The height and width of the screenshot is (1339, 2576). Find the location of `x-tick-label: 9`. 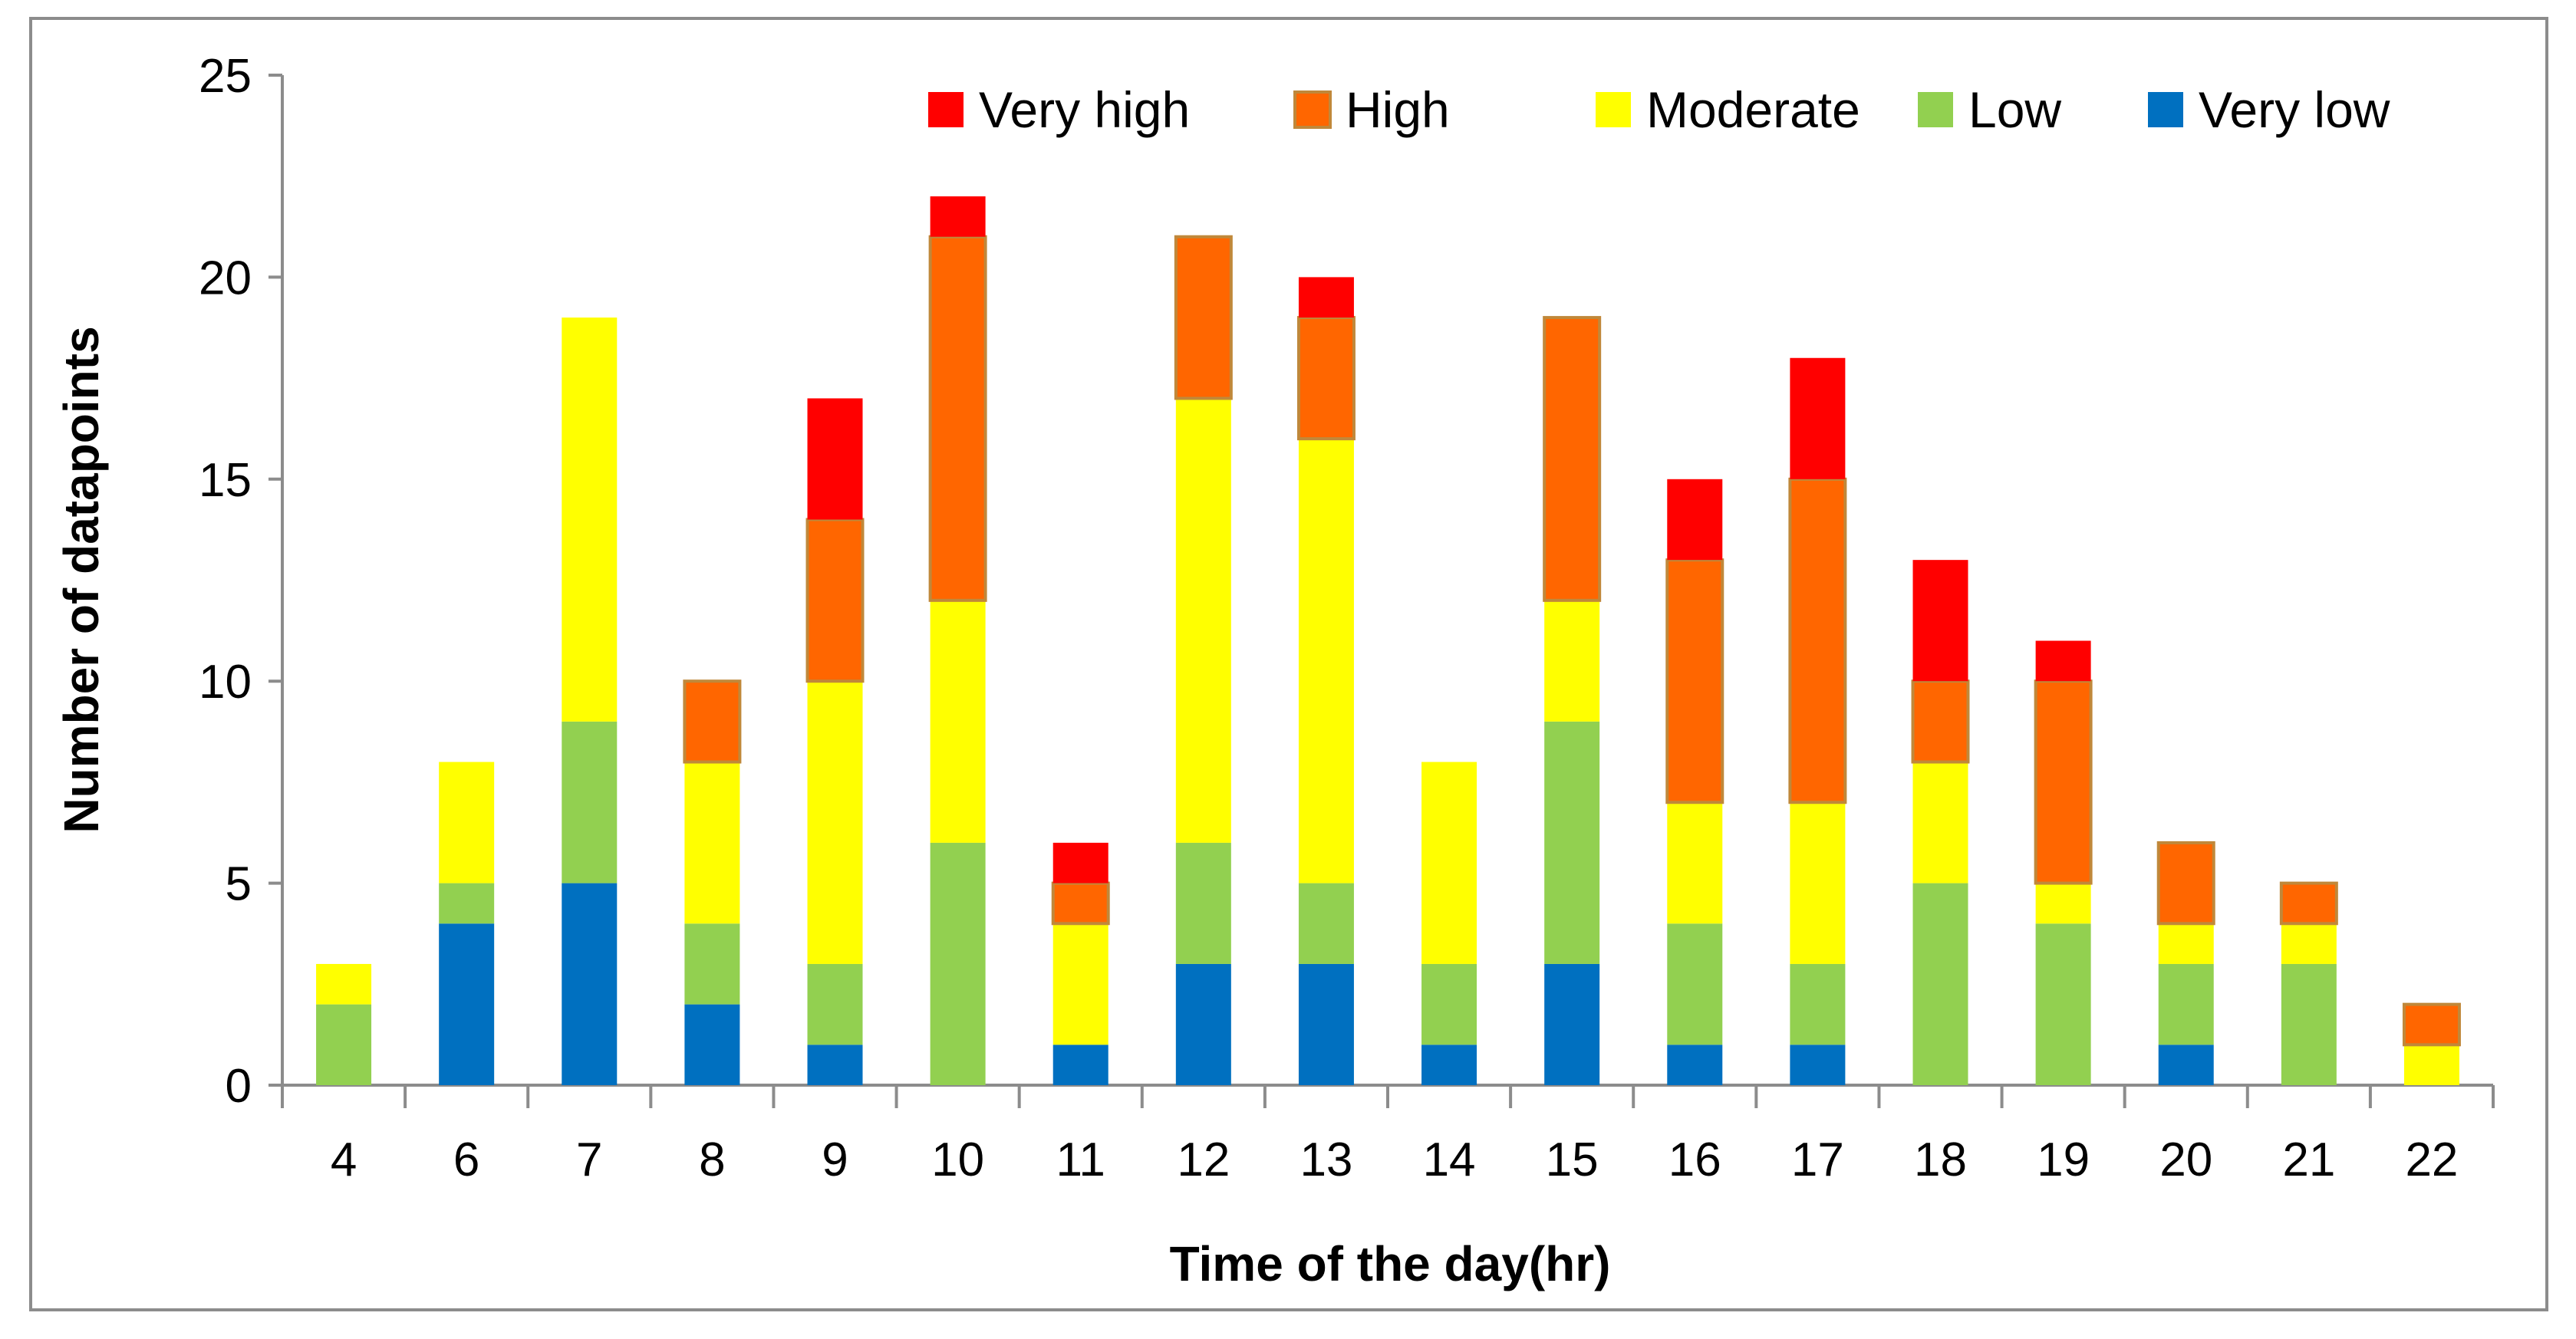

x-tick-label: 9 is located at coordinates (835, 1159).